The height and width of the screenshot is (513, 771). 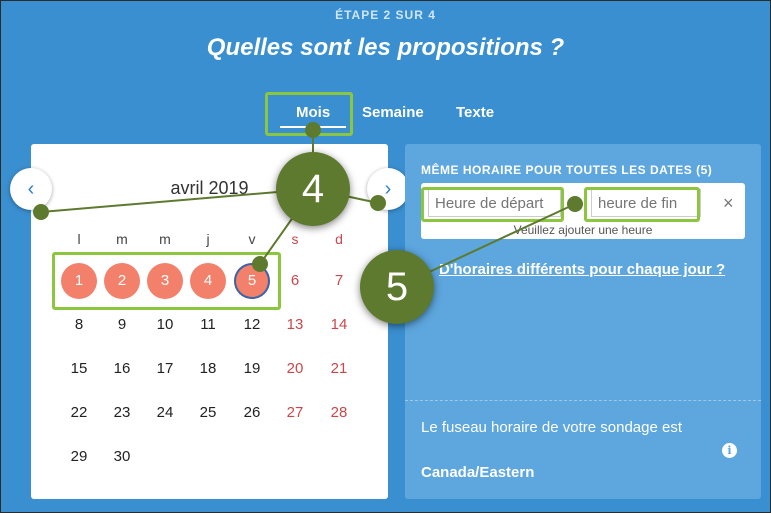 I want to click on prev-month-button: ‹, so click(x=31, y=189).